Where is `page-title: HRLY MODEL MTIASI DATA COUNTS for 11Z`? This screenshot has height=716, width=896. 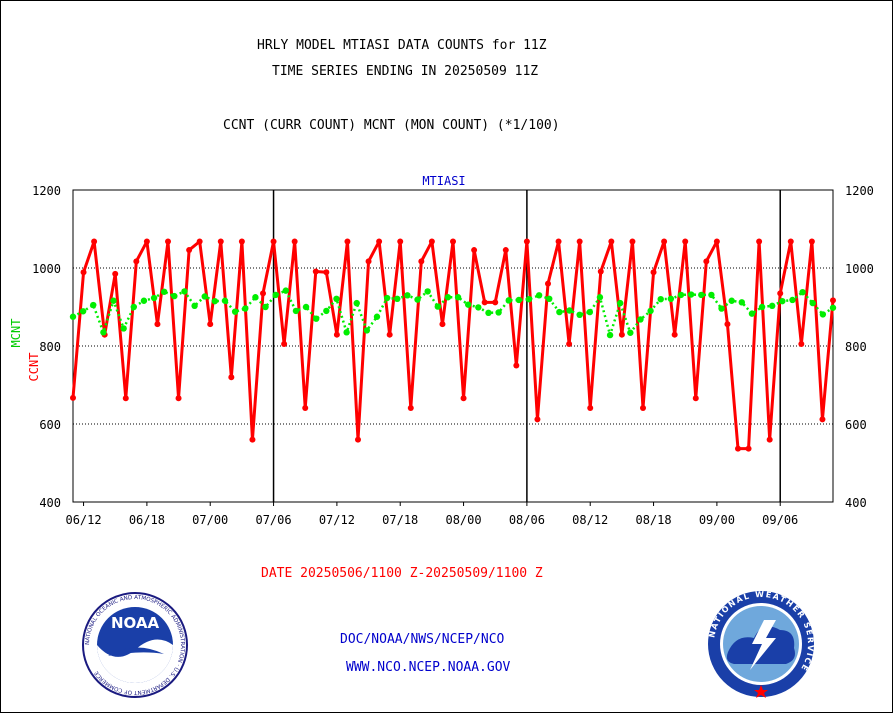 page-title: HRLY MODEL MTIASI DATA COUNTS for 11Z is located at coordinates (402, 45).